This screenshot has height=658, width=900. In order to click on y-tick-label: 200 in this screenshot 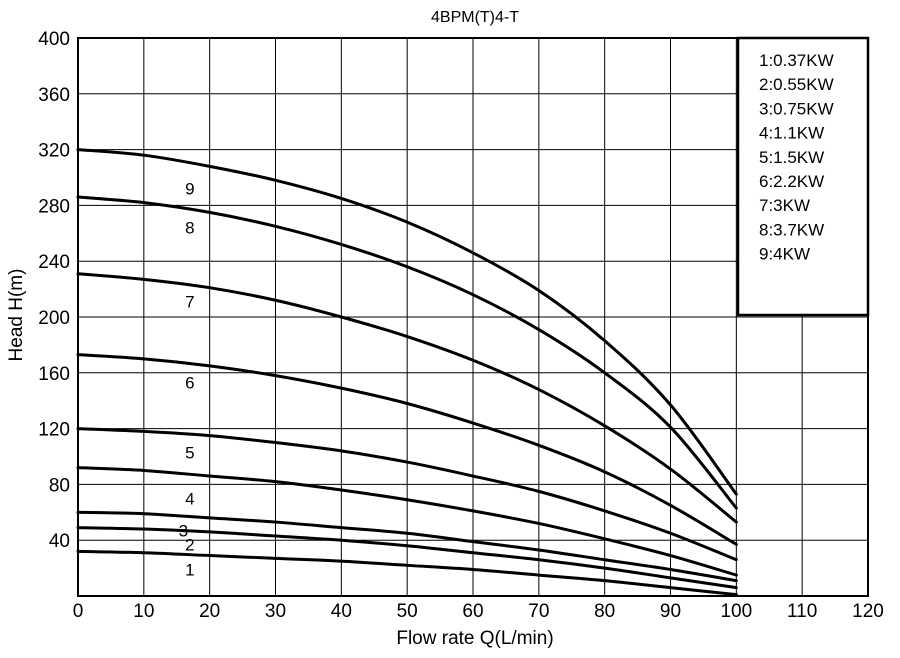, I will do `click(54, 318)`.